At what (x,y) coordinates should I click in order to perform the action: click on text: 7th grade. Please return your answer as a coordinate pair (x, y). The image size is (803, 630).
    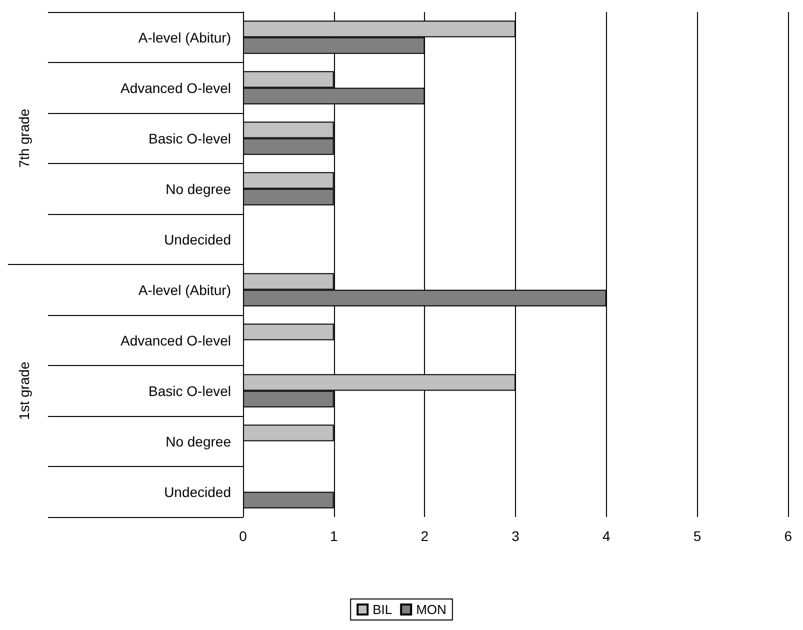
    Looking at the image, I should click on (24, 138).